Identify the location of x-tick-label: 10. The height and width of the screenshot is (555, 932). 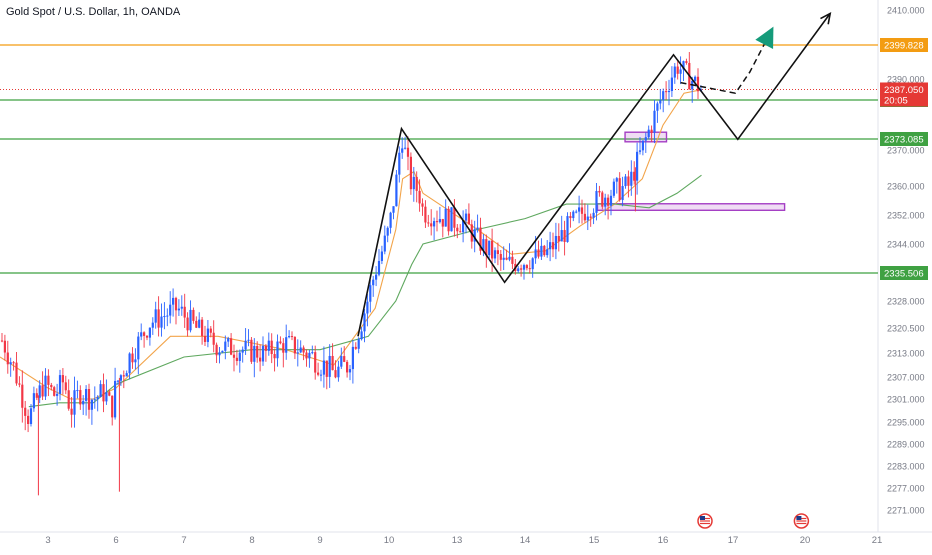
(389, 540).